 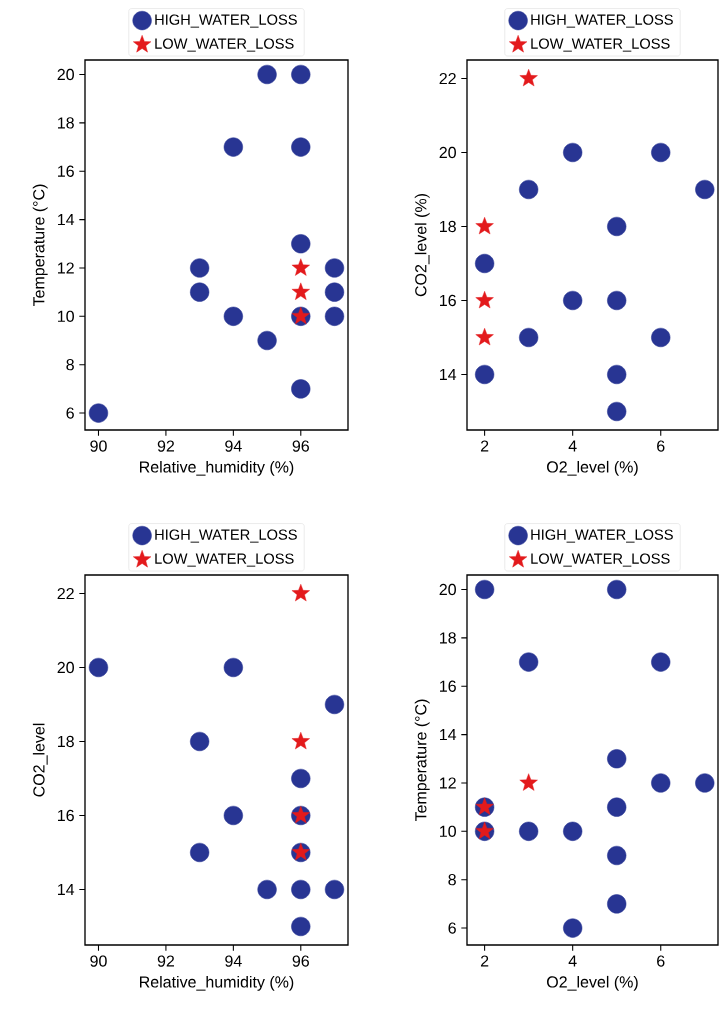 I want to click on y-axis-title: CO2_level (%), so click(x=422, y=245).